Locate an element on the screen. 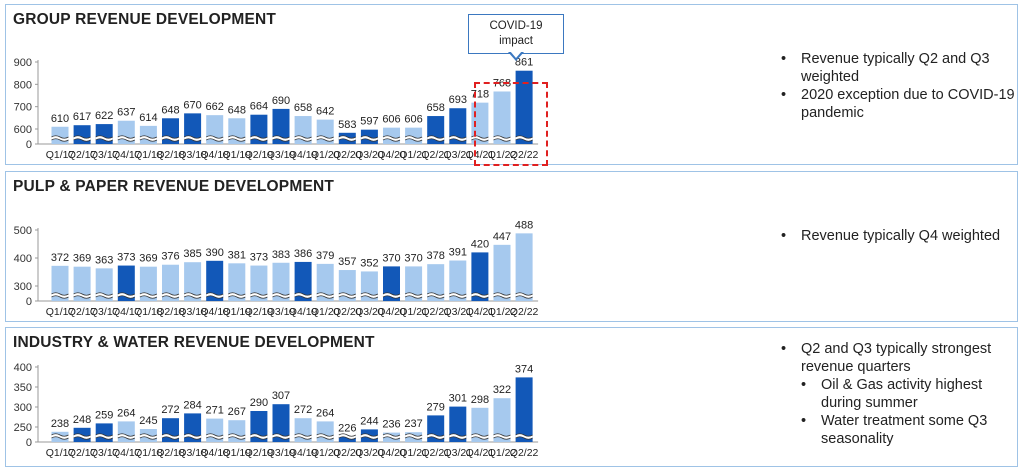 The width and height of the screenshot is (1024, 470). data-label: 386 is located at coordinates (303, 254).